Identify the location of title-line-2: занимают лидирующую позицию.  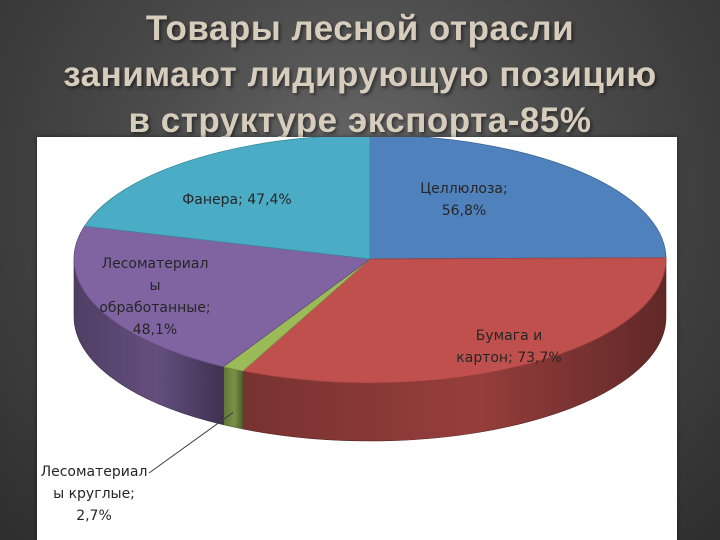
(360, 74).